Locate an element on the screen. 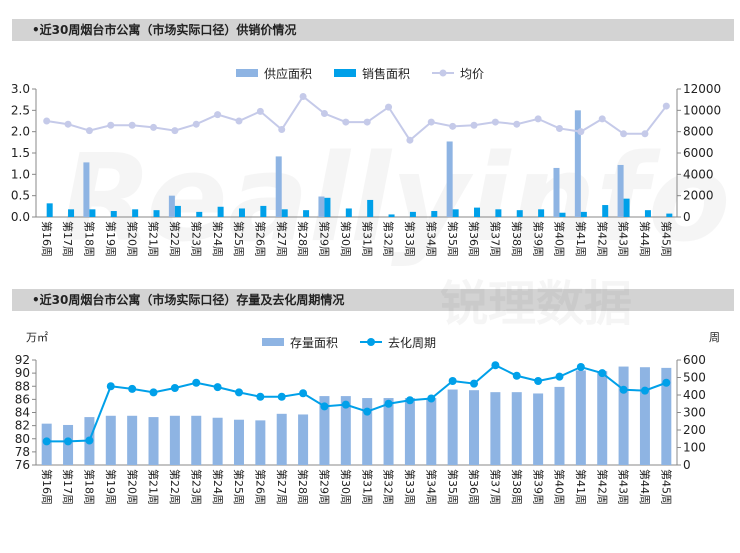 Image resolution: width=740 pixels, height=553 pixels. y-tick-label-left: 0.0 is located at coordinates (20, 217).